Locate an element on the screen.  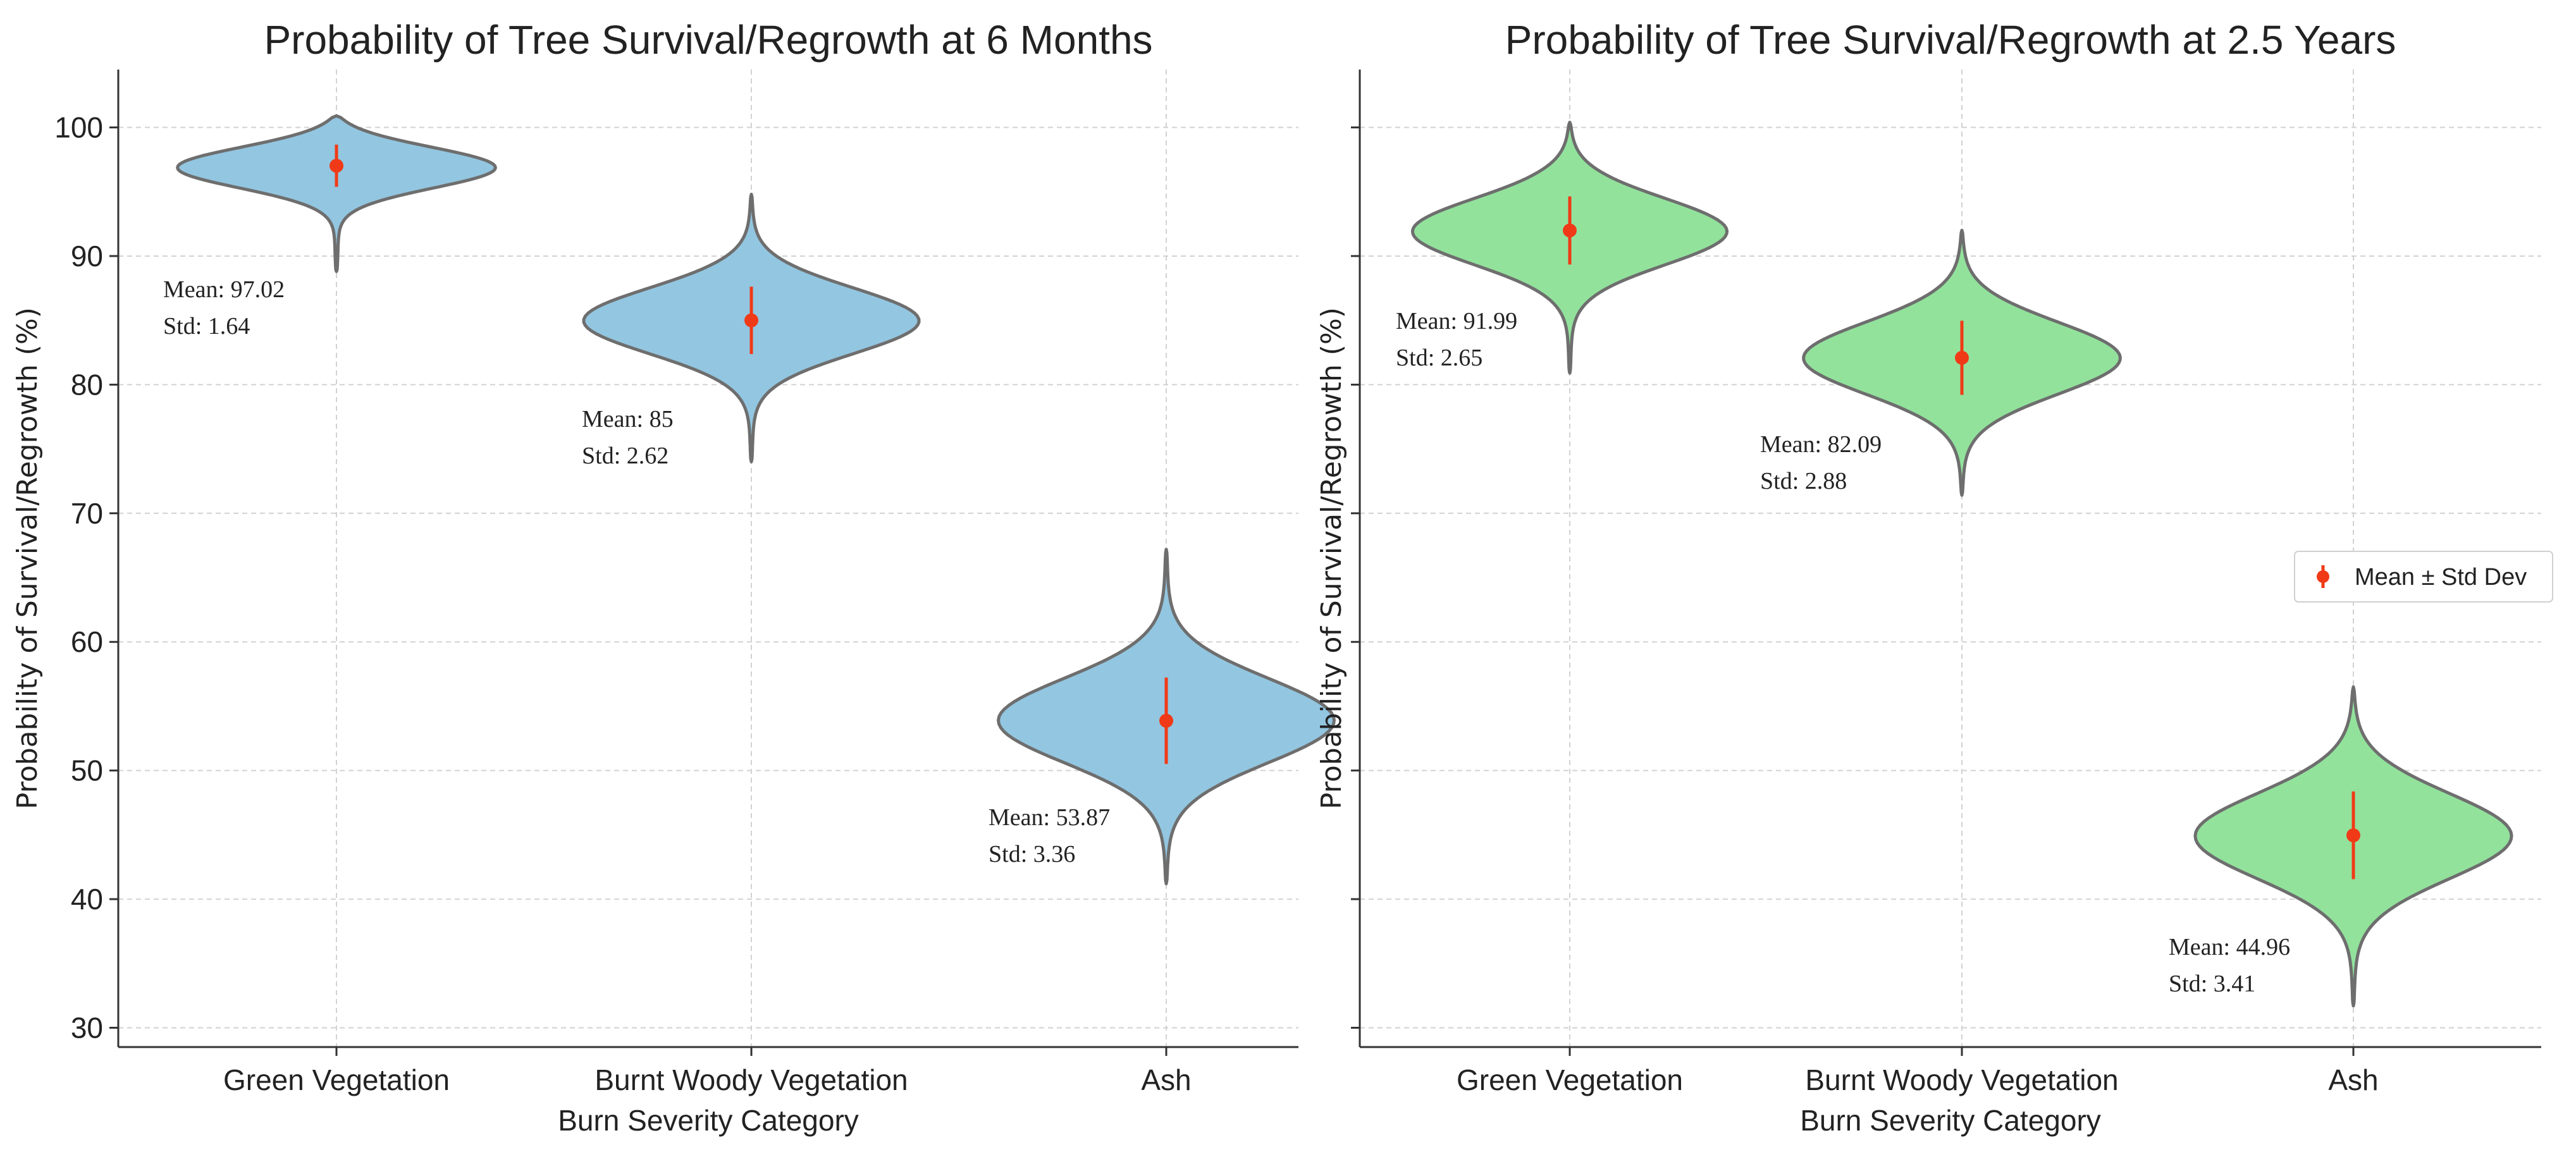
mean-annotation: Mean: 44.96 is located at coordinates (2229, 947).